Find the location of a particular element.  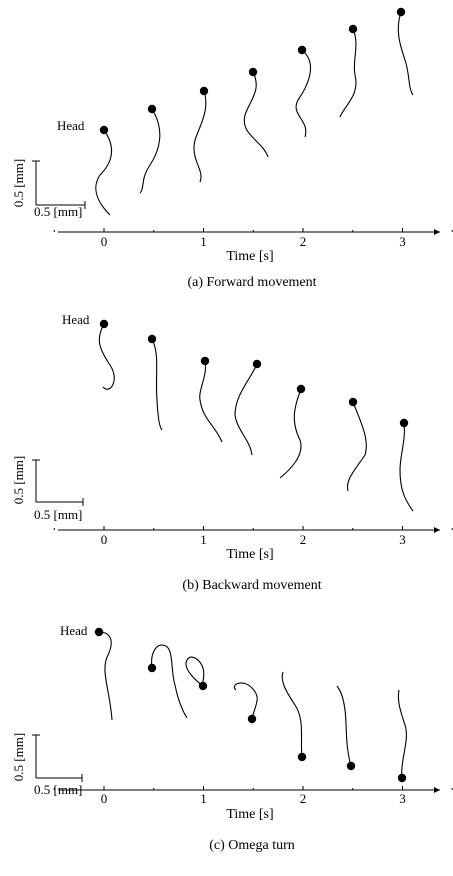

caption: (a) Forward movement is located at coordinates (251, 282).